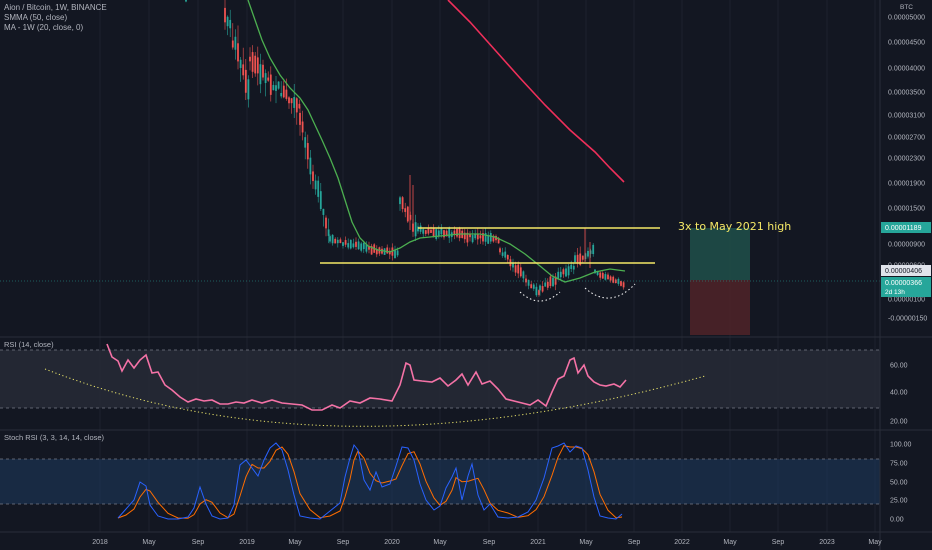 This screenshot has width=932, height=550. I want to click on target-zone, so click(720, 254).